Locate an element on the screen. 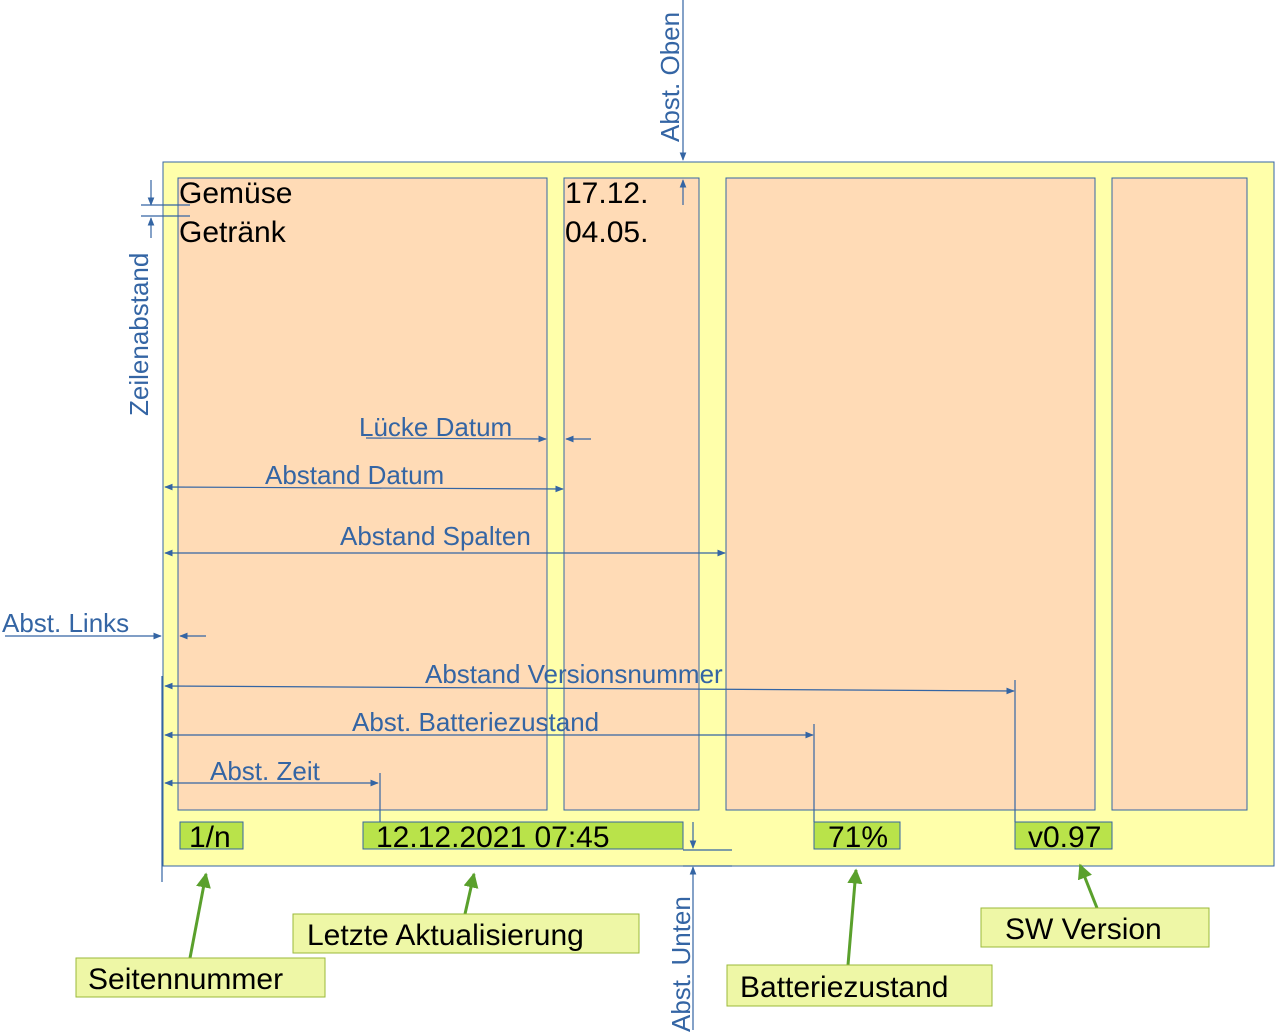 Image resolution: width=1275 pixels, height=1036 pixels. column-1-dates is located at coordinates (631, 494).